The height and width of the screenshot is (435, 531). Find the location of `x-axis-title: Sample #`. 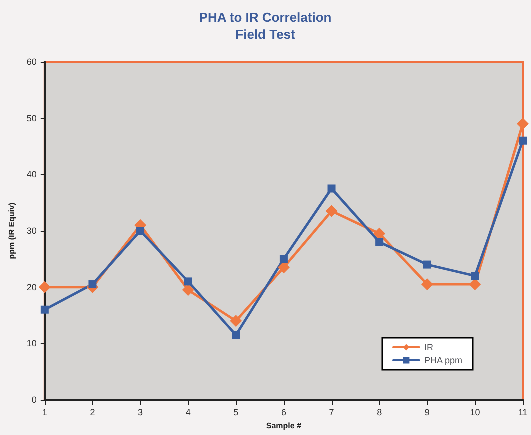

x-axis-title: Sample # is located at coordinates (284, 426).